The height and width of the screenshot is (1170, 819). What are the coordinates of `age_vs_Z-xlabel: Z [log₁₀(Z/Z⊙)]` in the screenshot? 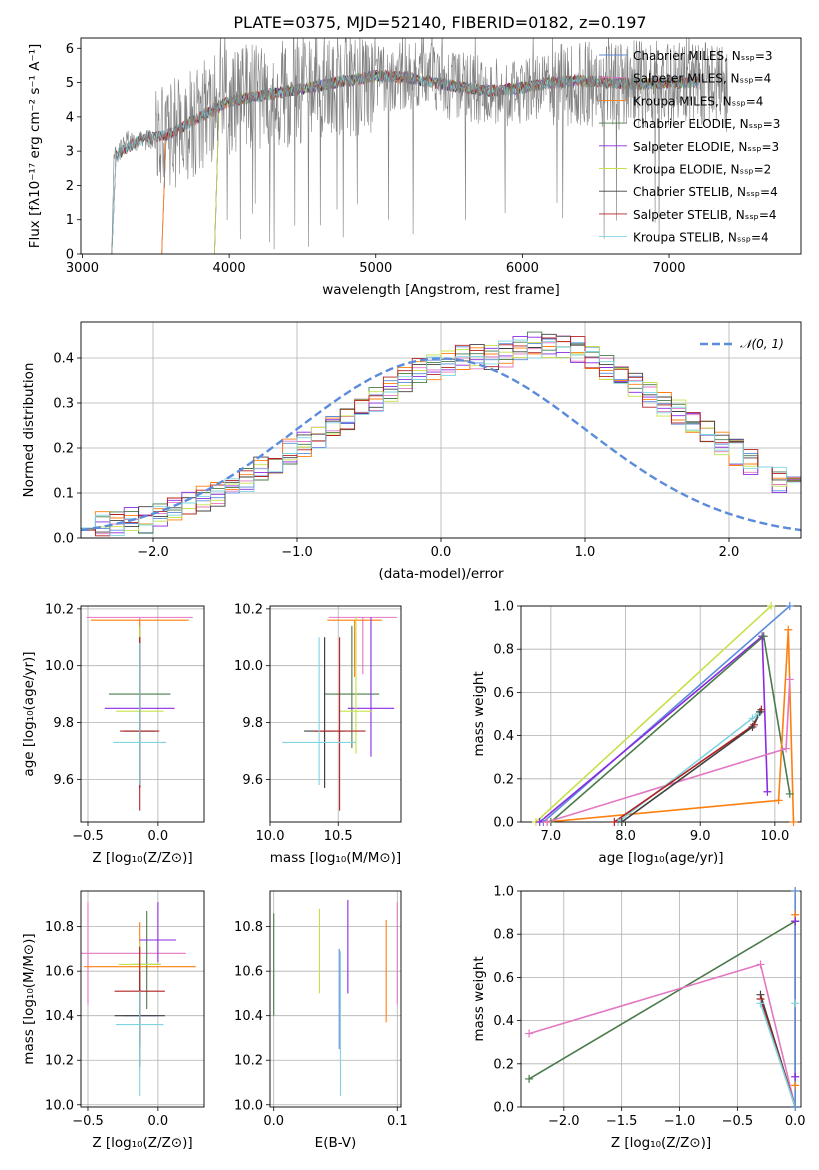 It's located at (142, 858).